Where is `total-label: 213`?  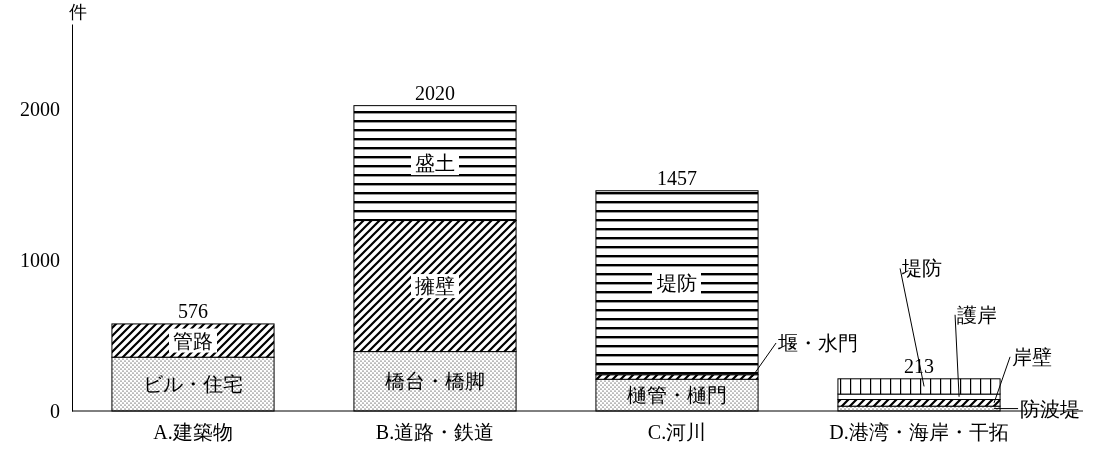
total-label: 213 is located at coordinates (919, 365).